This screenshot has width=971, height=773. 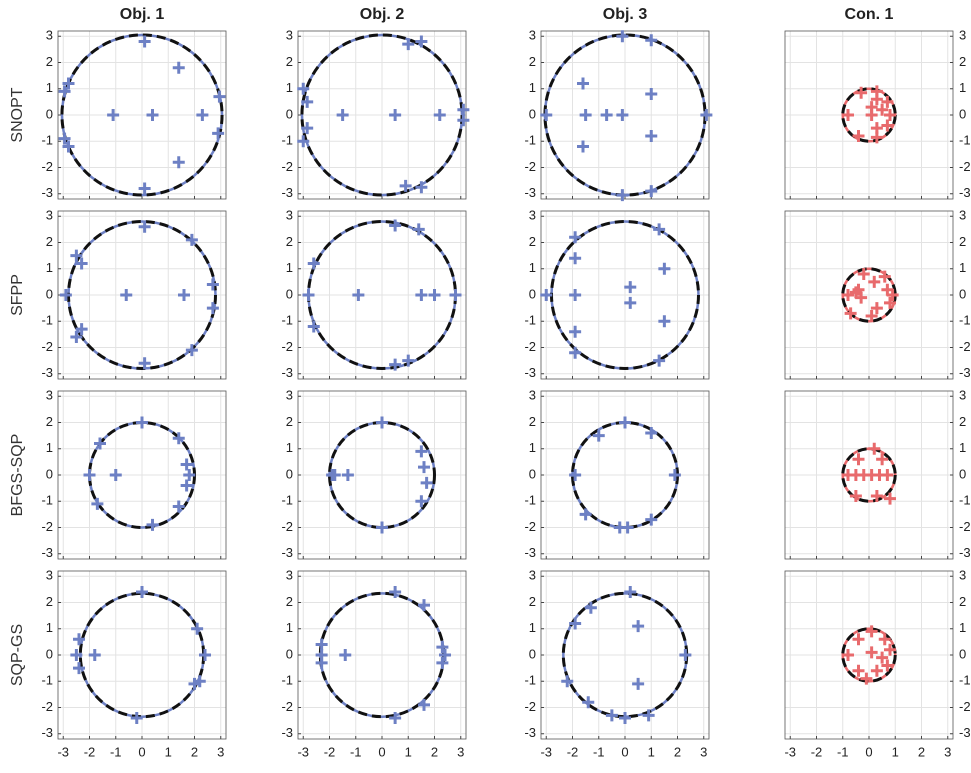 I want to click on x-tick-label: 2, so click(x=434, y=751).